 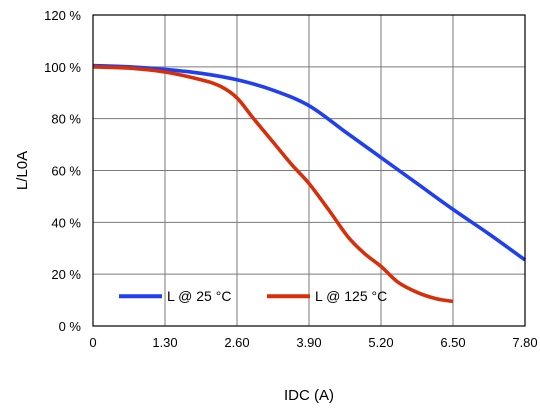 I want to click on x-tick-label: 6.50, so click(x=452, y=342).